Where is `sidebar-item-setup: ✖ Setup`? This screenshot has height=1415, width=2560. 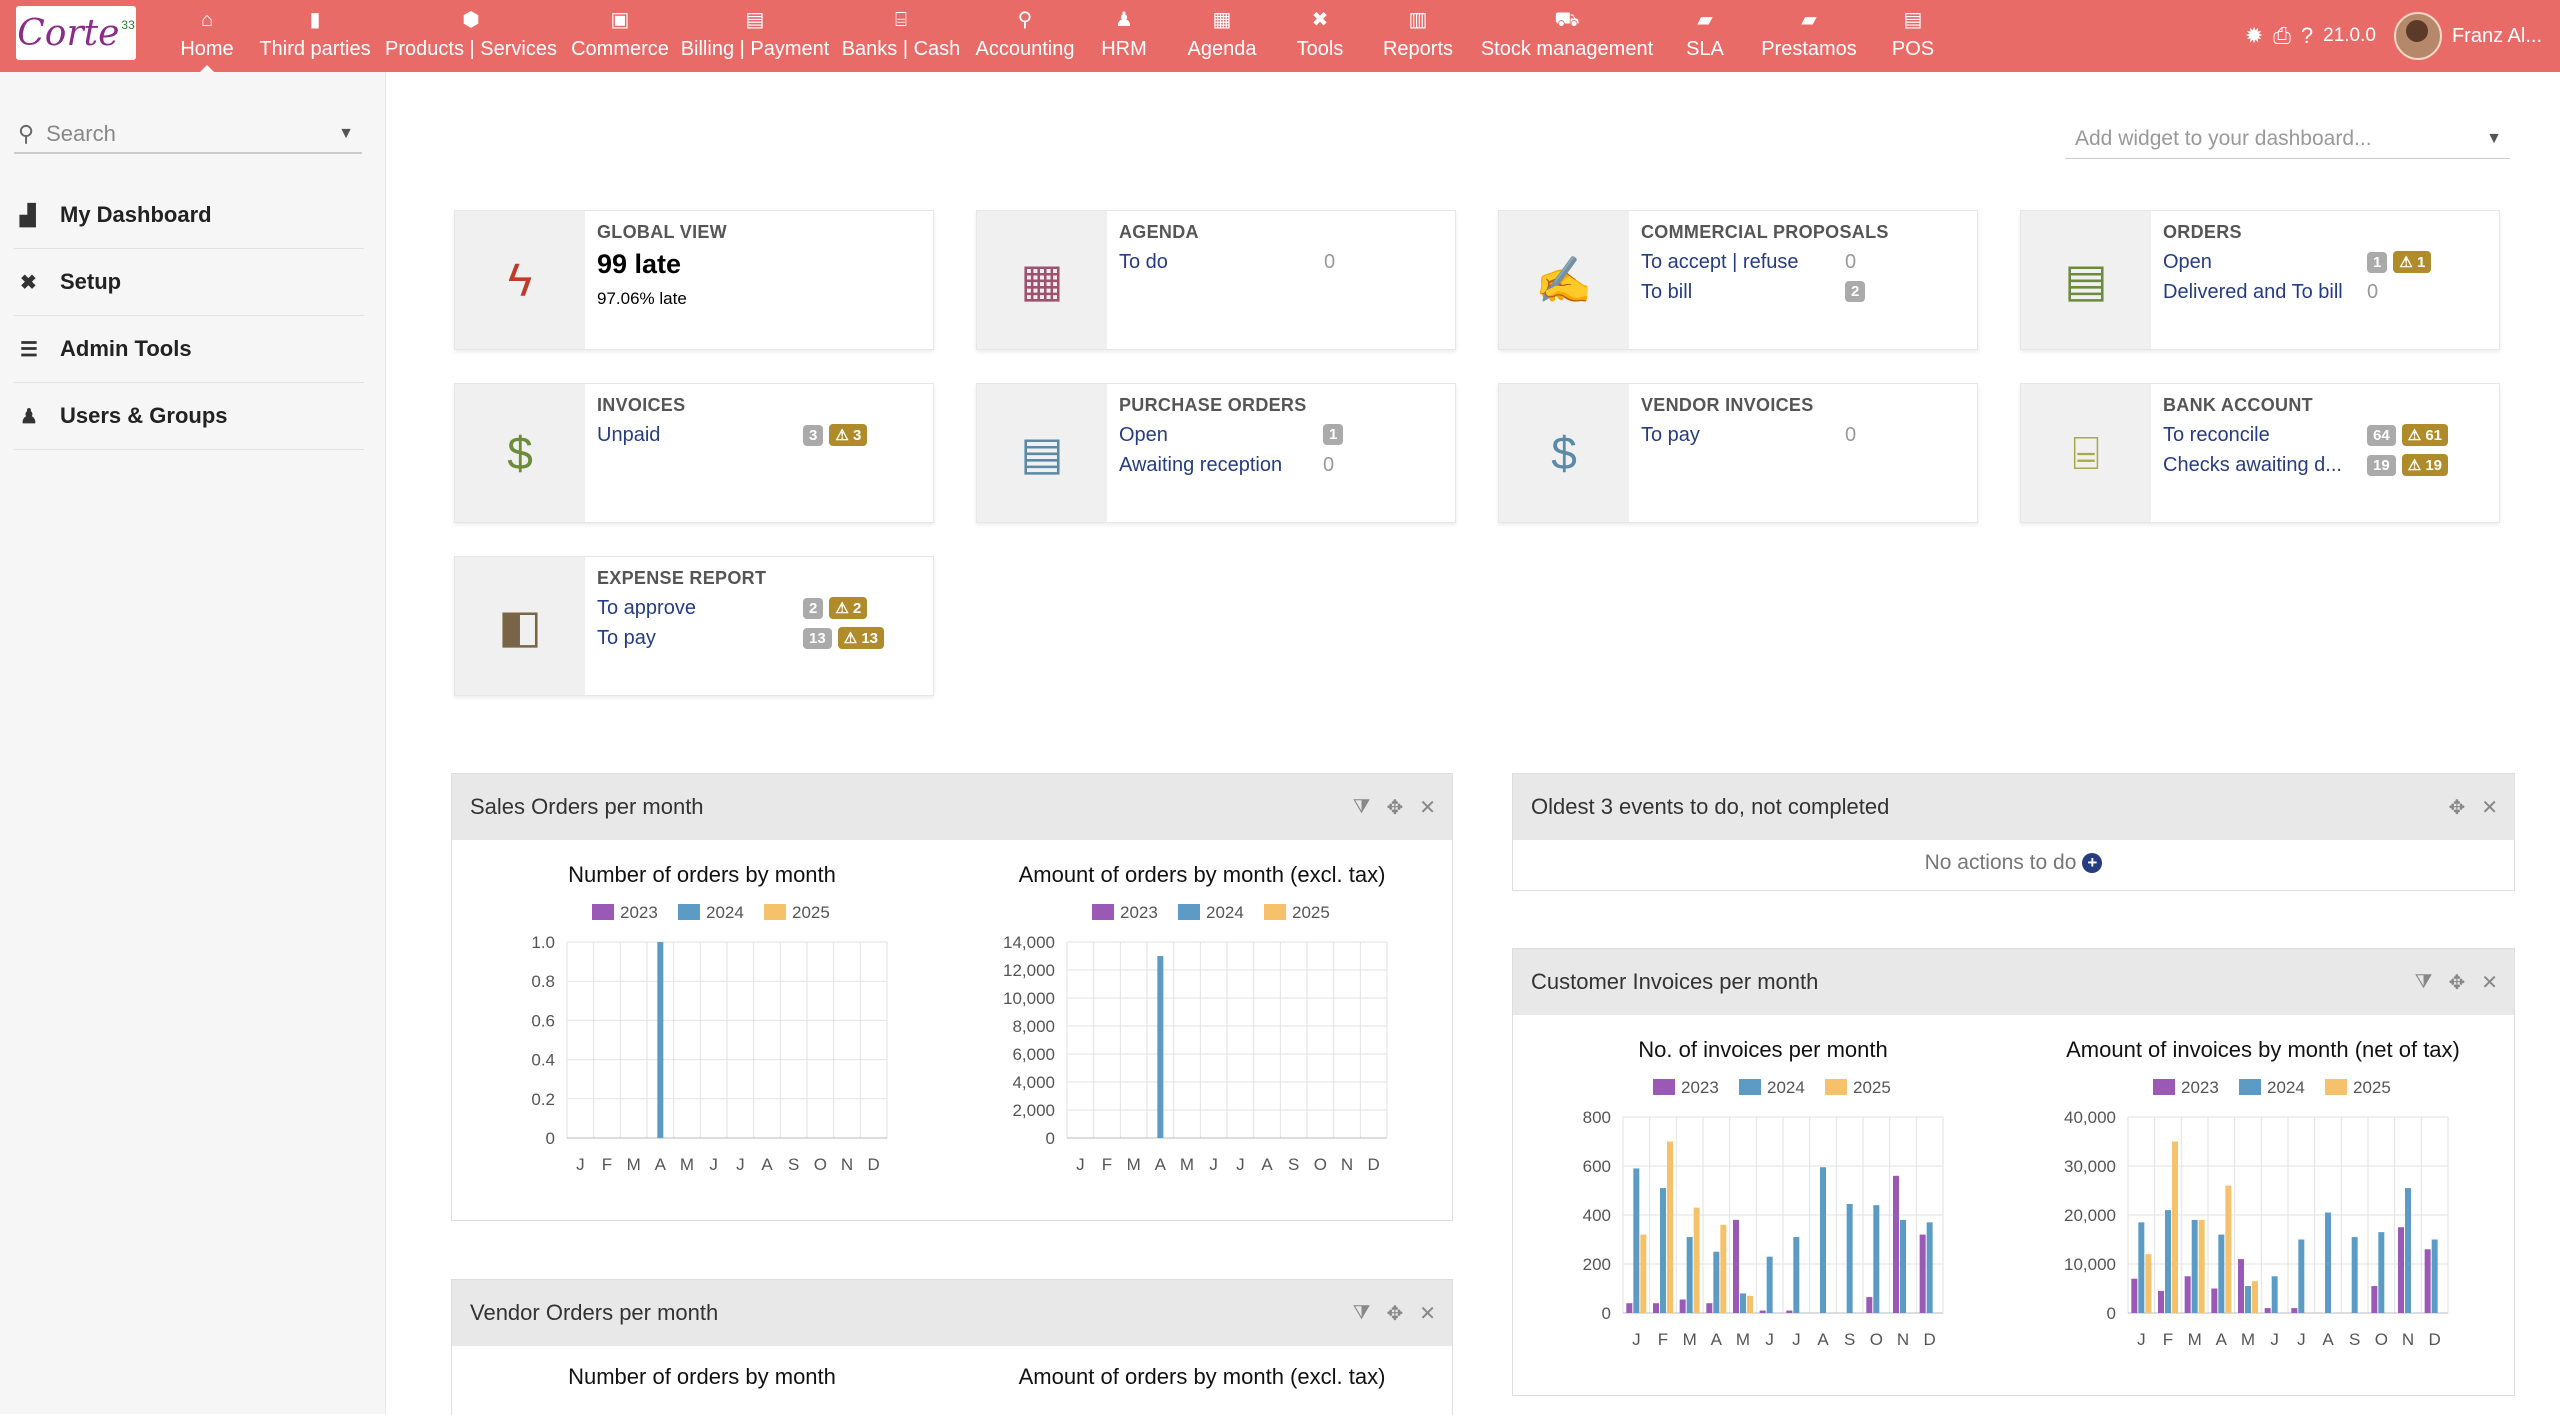
sidebar-item-setup: ✖ Setup is located at coordinates (189, 282).